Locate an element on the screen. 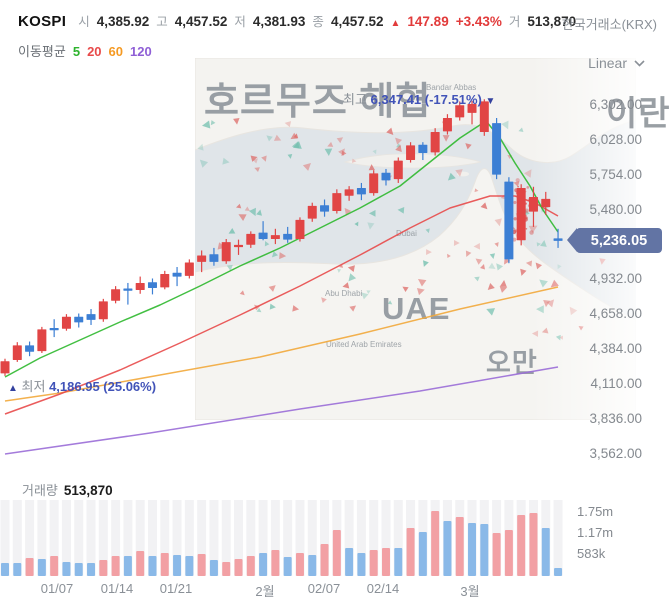 This screenshot has width=671, height=611. scale-selector-dropdown: Linear is located at coordinates (616, 63).